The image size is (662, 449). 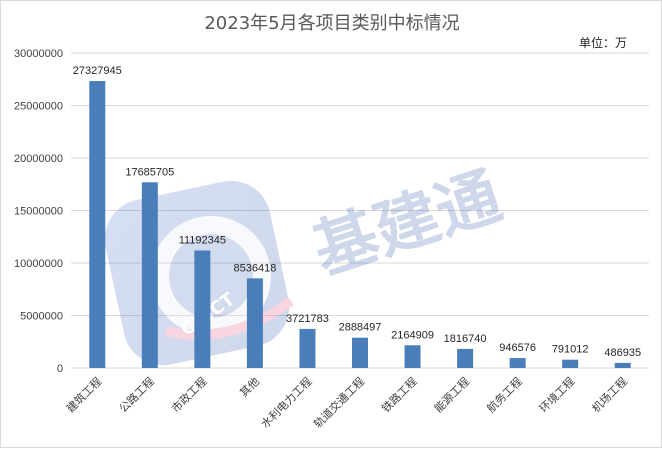 What do you see at coordinates (622, 353) in the screenshot?
I see `data-label: 486935` at bounding box center [622, 353].